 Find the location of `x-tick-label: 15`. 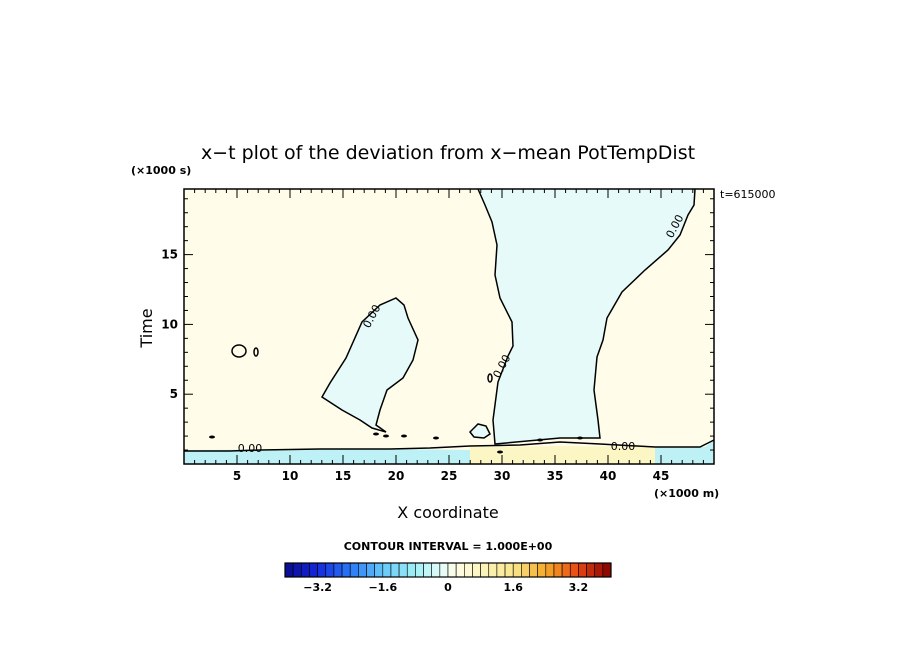

x-tick-label: 15 is located at coordinates (343, 476).